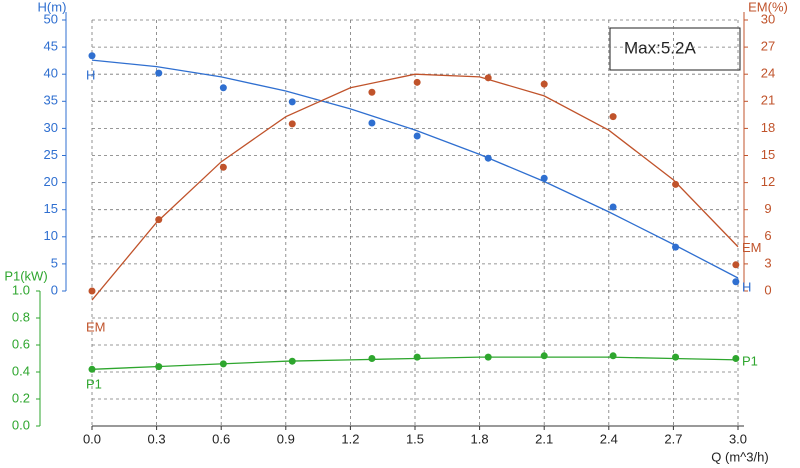 The image size is (800, 468). Describe the element at coordinates (660, 47) in the screenshot. I see `annotation: Max:5.2A` at that location.